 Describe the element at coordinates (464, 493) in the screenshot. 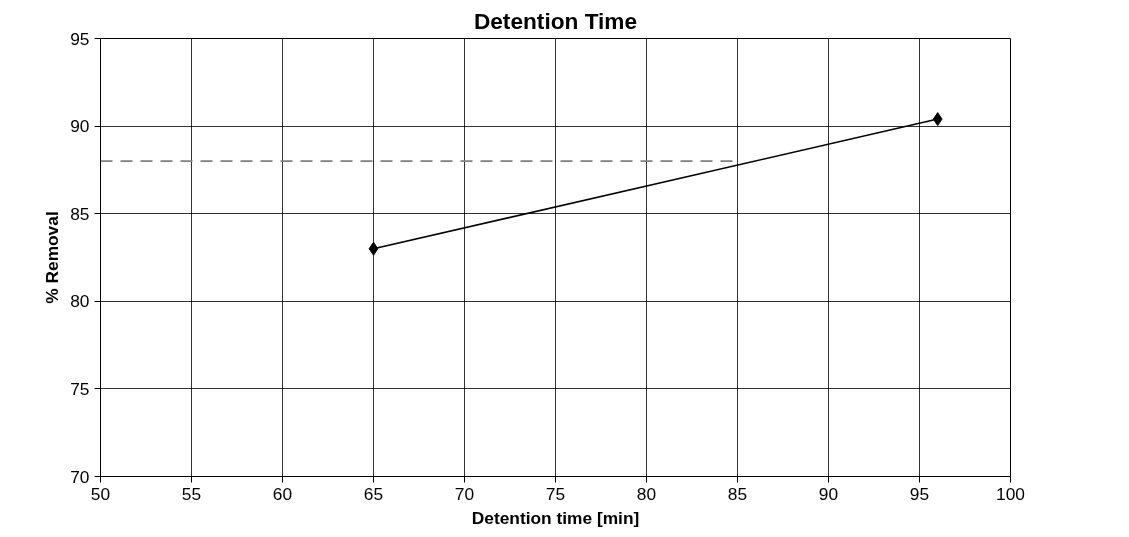

I see `x-tick-label: 70` at that location.